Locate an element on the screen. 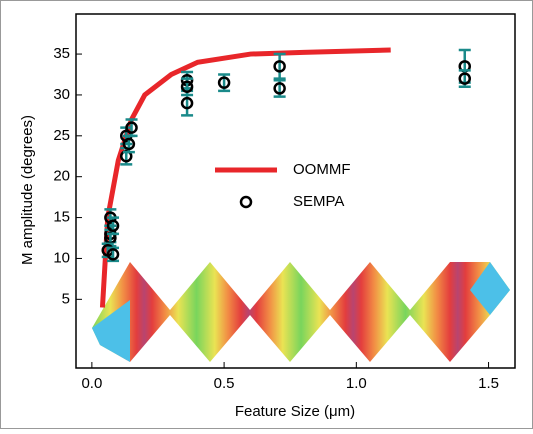 The width and height of the screenshot is (533, 434). legend-swatch is located at coordinates (246, 202).